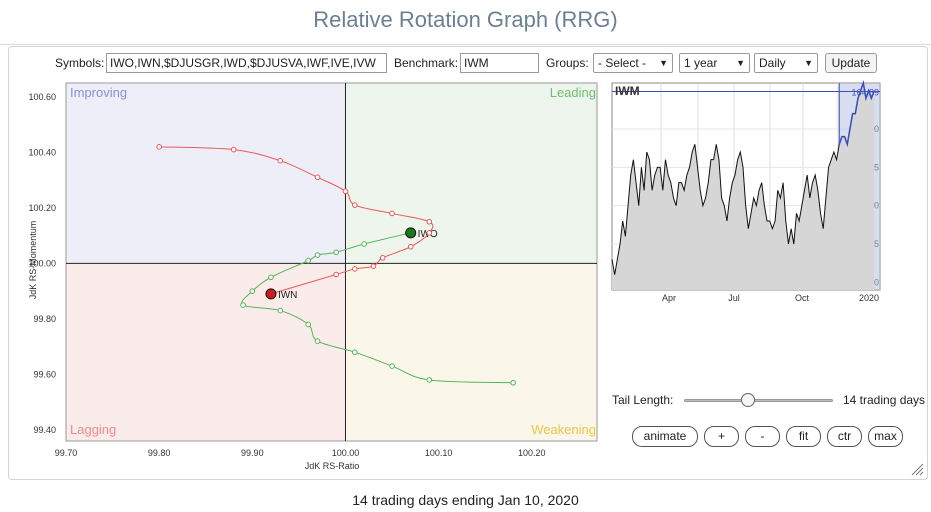 The image size is (931, 512). What do you see at coordinates (803, 436) in the screenshot?
I see `fit-button: fit` at bounding box center [803, 436].